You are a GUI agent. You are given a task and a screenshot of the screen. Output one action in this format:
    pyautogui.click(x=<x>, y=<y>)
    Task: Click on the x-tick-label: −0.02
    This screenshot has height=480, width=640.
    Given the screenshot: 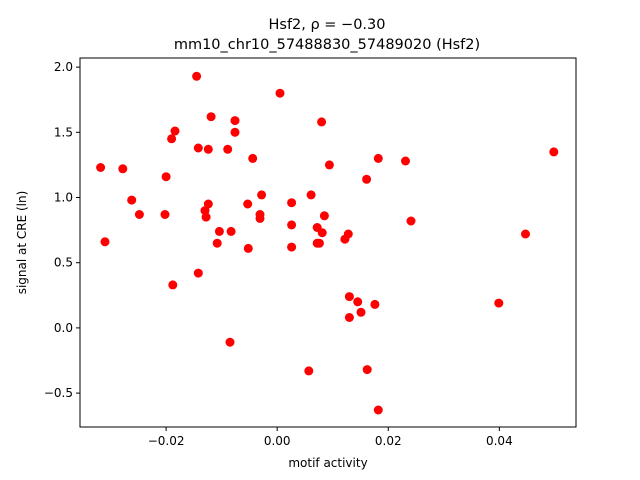 What is the action you would take?
    pyautogui.click(x=166, y=441)
    